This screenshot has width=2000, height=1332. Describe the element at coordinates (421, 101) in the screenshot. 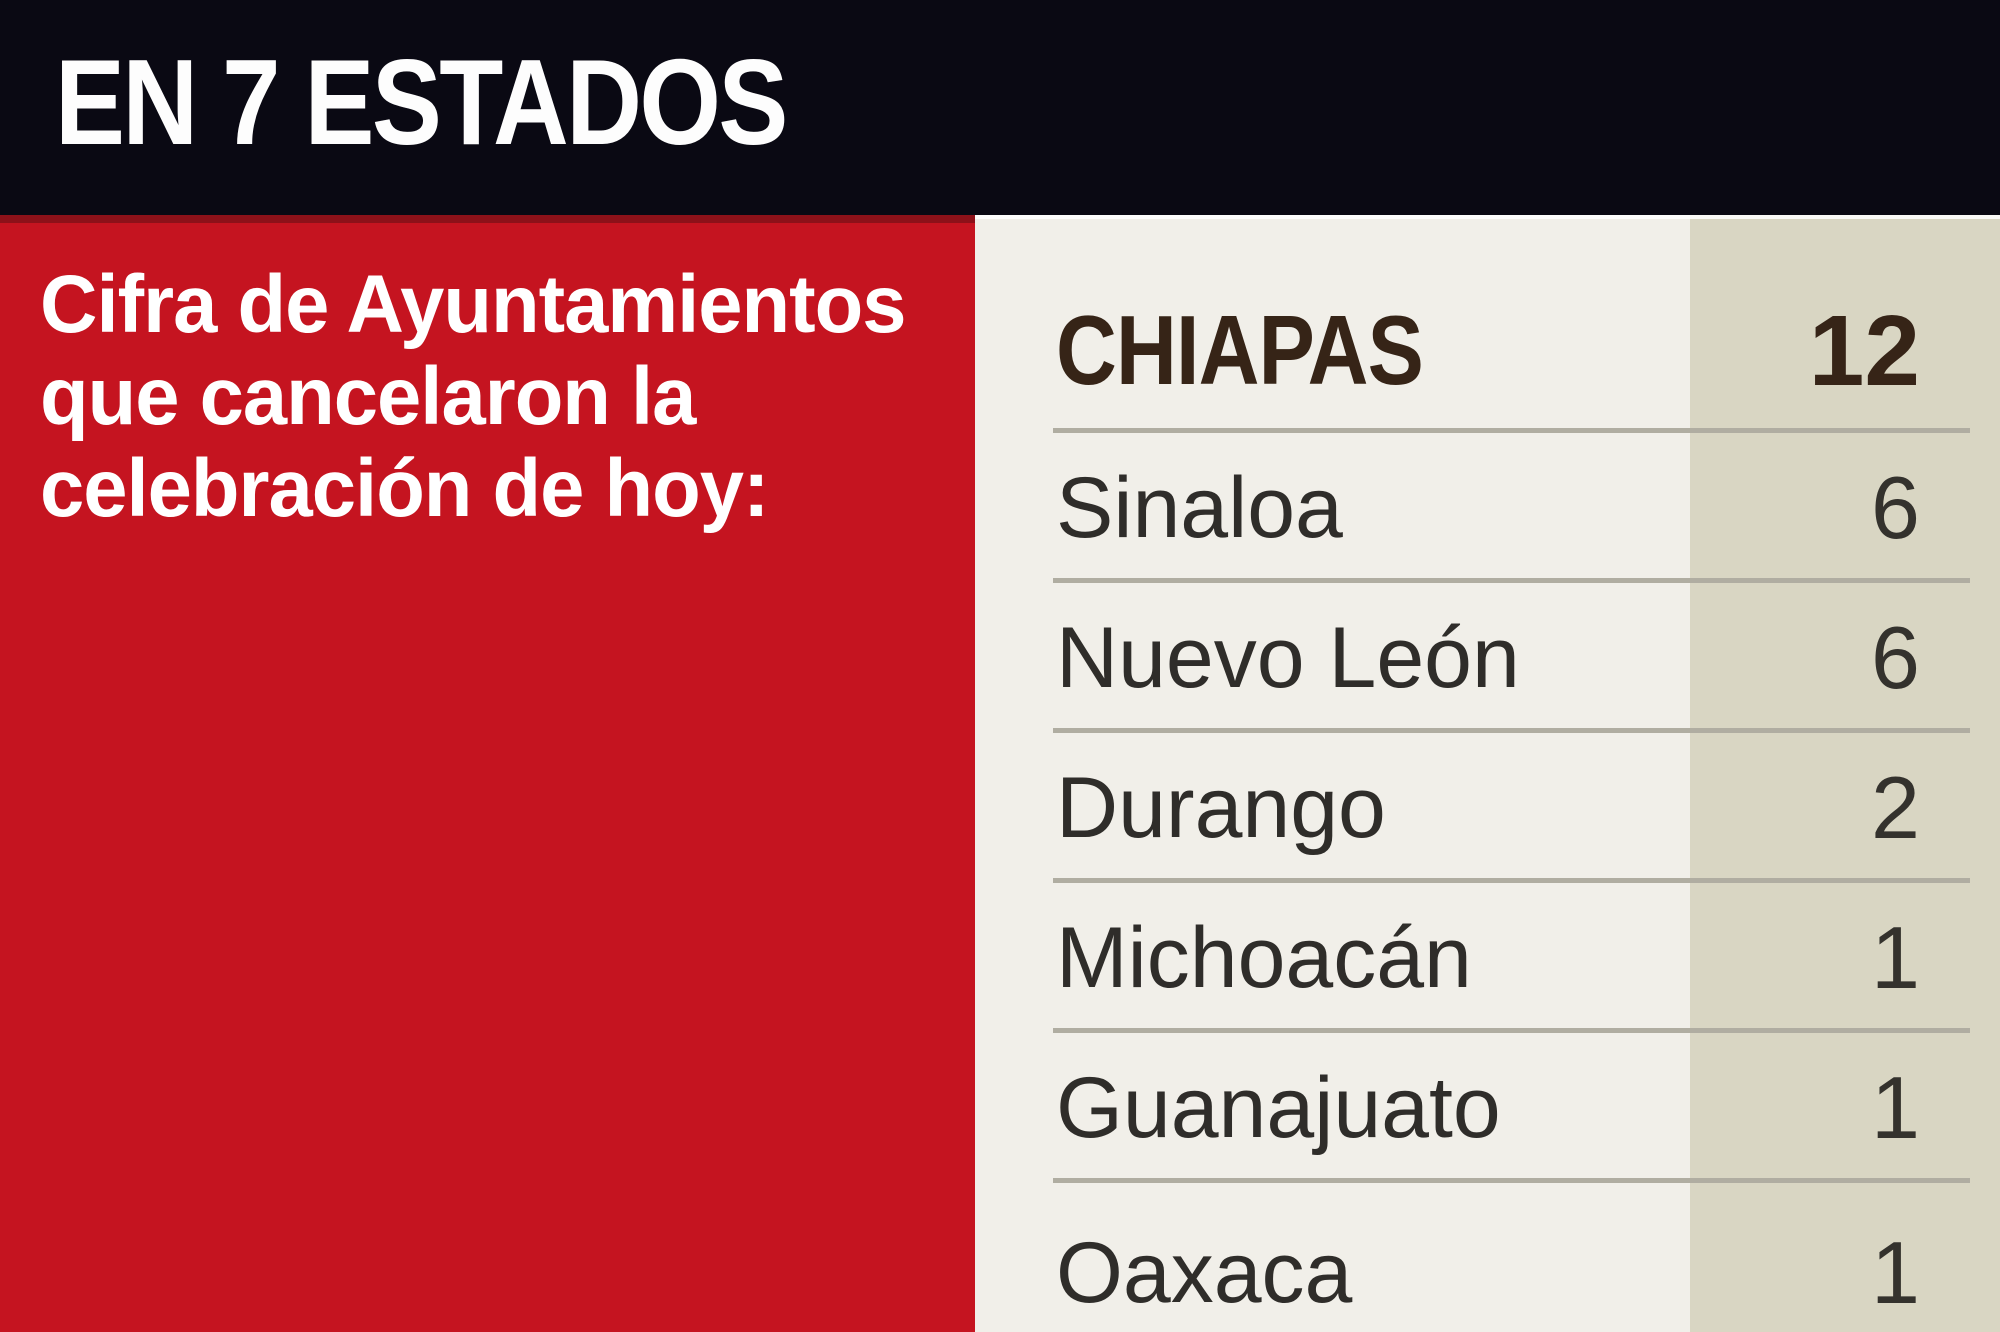

I see `page-title: EN 7 ESTADOS` at that location.